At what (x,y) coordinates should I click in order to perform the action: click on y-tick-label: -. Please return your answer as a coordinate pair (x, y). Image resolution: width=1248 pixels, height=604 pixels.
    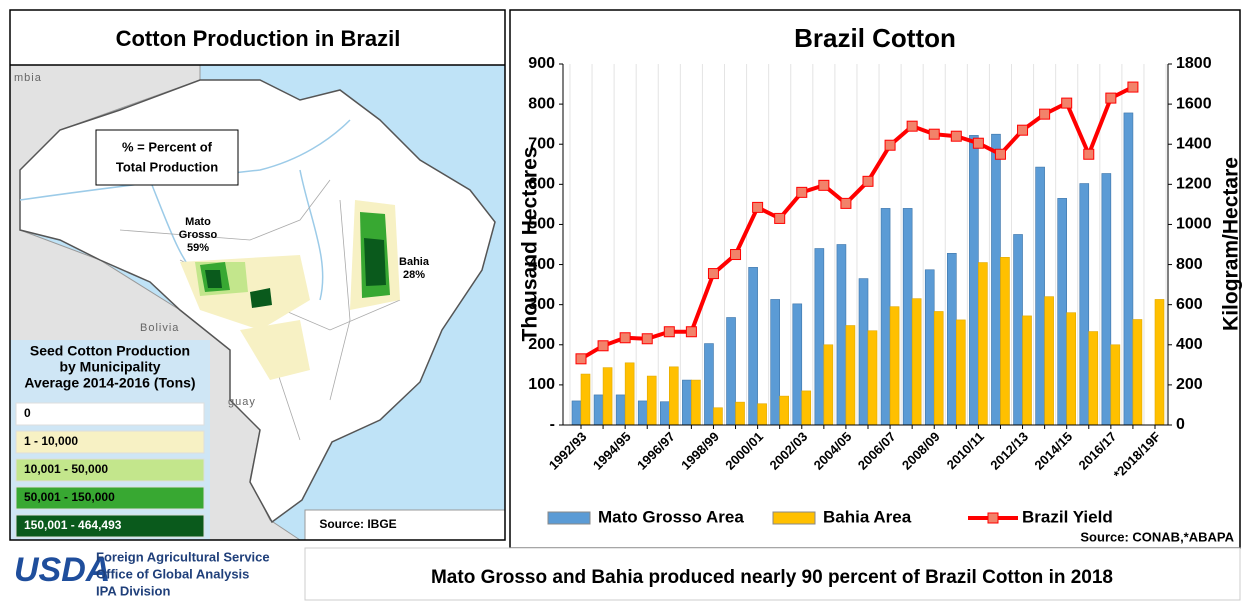
    Looking at the image, I should click on (552, 424).